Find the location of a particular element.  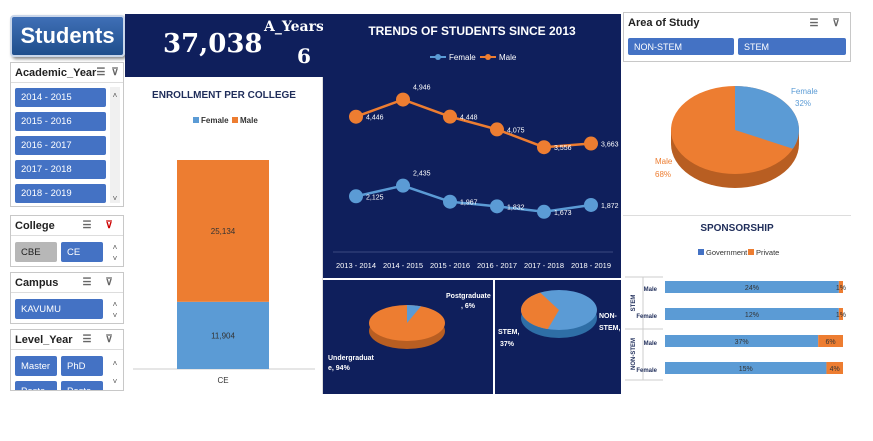

college-slicer: College ☰ ⊽ CBE CE ˄ ˅ is located at coordinates (67, 241).